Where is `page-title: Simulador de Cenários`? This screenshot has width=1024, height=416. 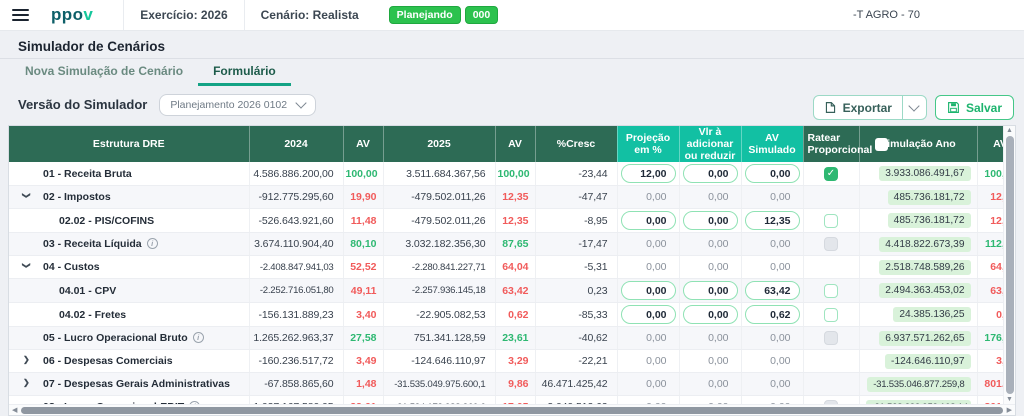
page-title: Simulador de Cenários is located at coordinates (512, 45).